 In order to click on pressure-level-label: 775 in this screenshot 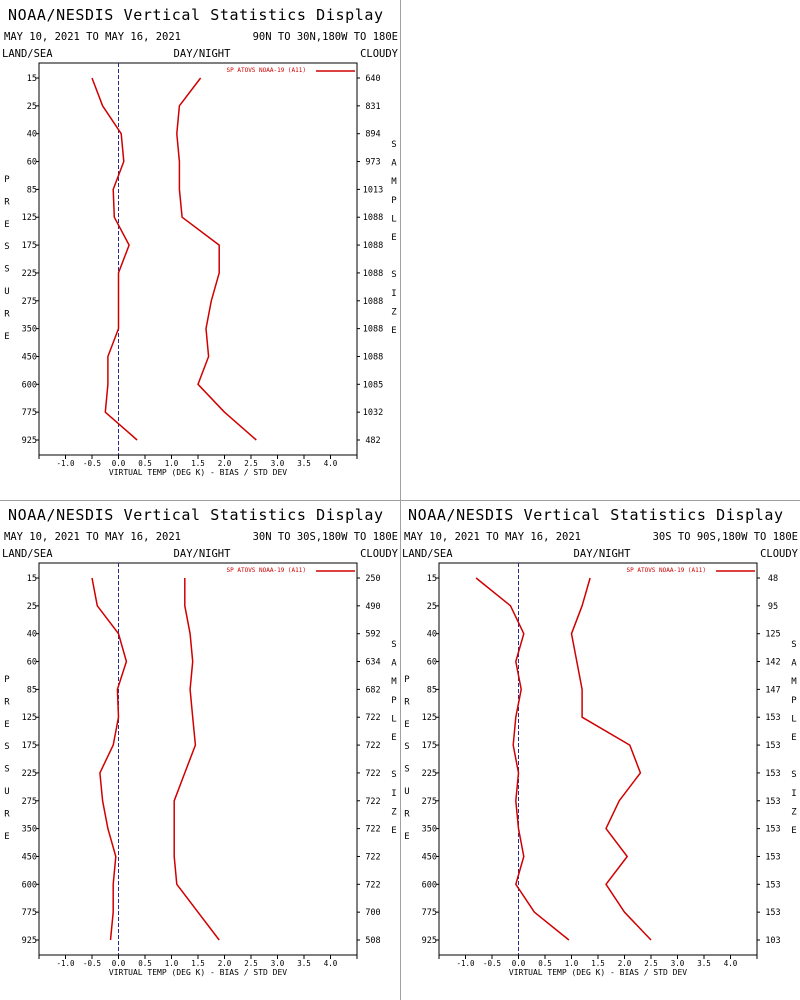, I will do `click(429, 913)`.